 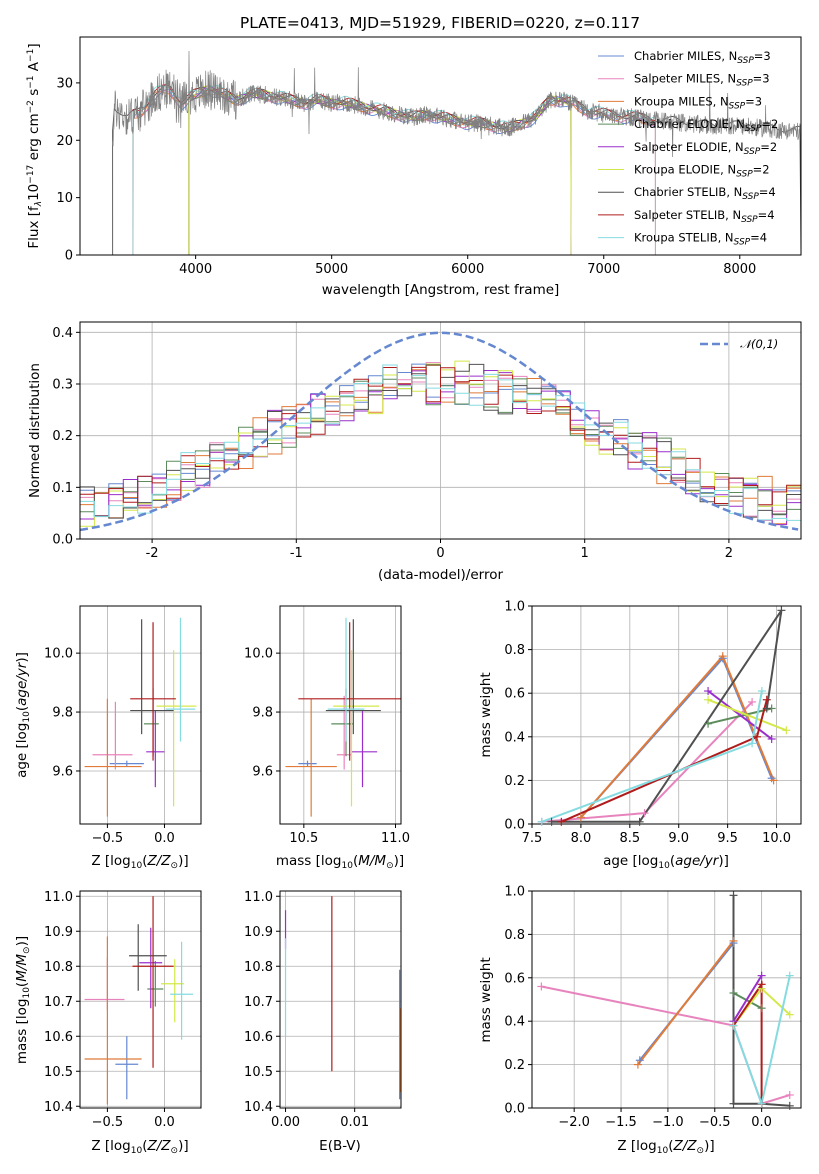 I want to click on y-tick-label: 0, so click(x=69, y=256).